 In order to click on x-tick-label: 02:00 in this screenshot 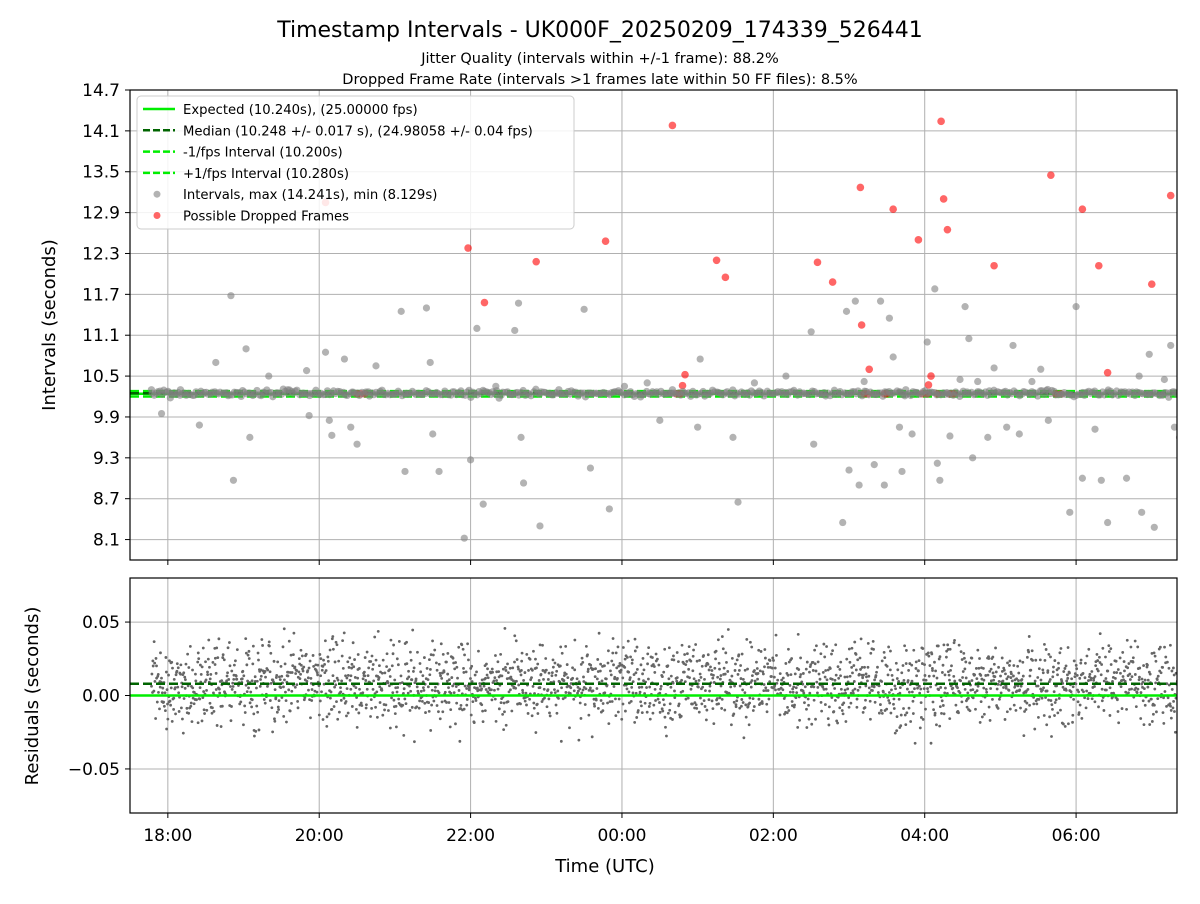, I will do `click(773, 836)`.